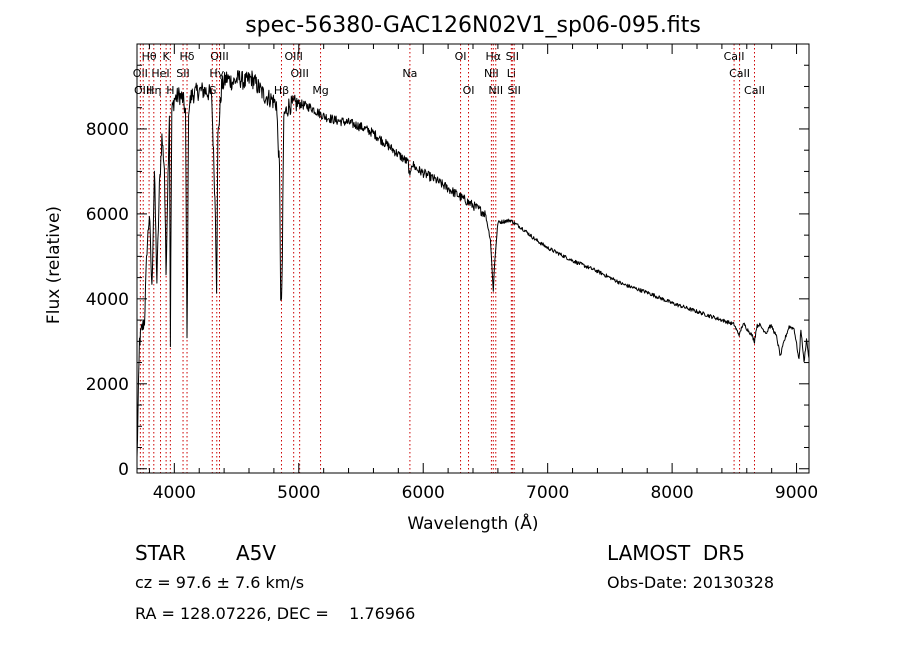  What do you see at coordinates (473, 25) in the screenshot?
I see `chart-title: spec-56380-GAC126N02V1_sp06-095.fits` at bounding box center [473, 25].